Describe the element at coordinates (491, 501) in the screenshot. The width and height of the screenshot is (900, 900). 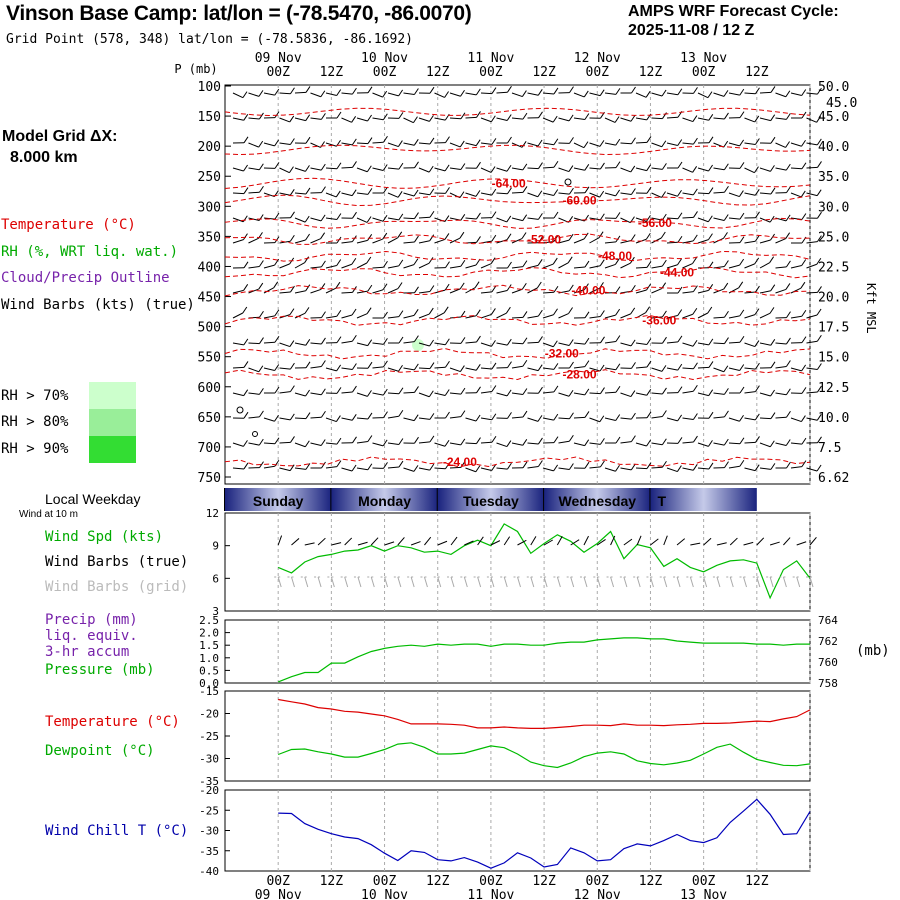
I see `weekday-label: Tuesday` at that location.